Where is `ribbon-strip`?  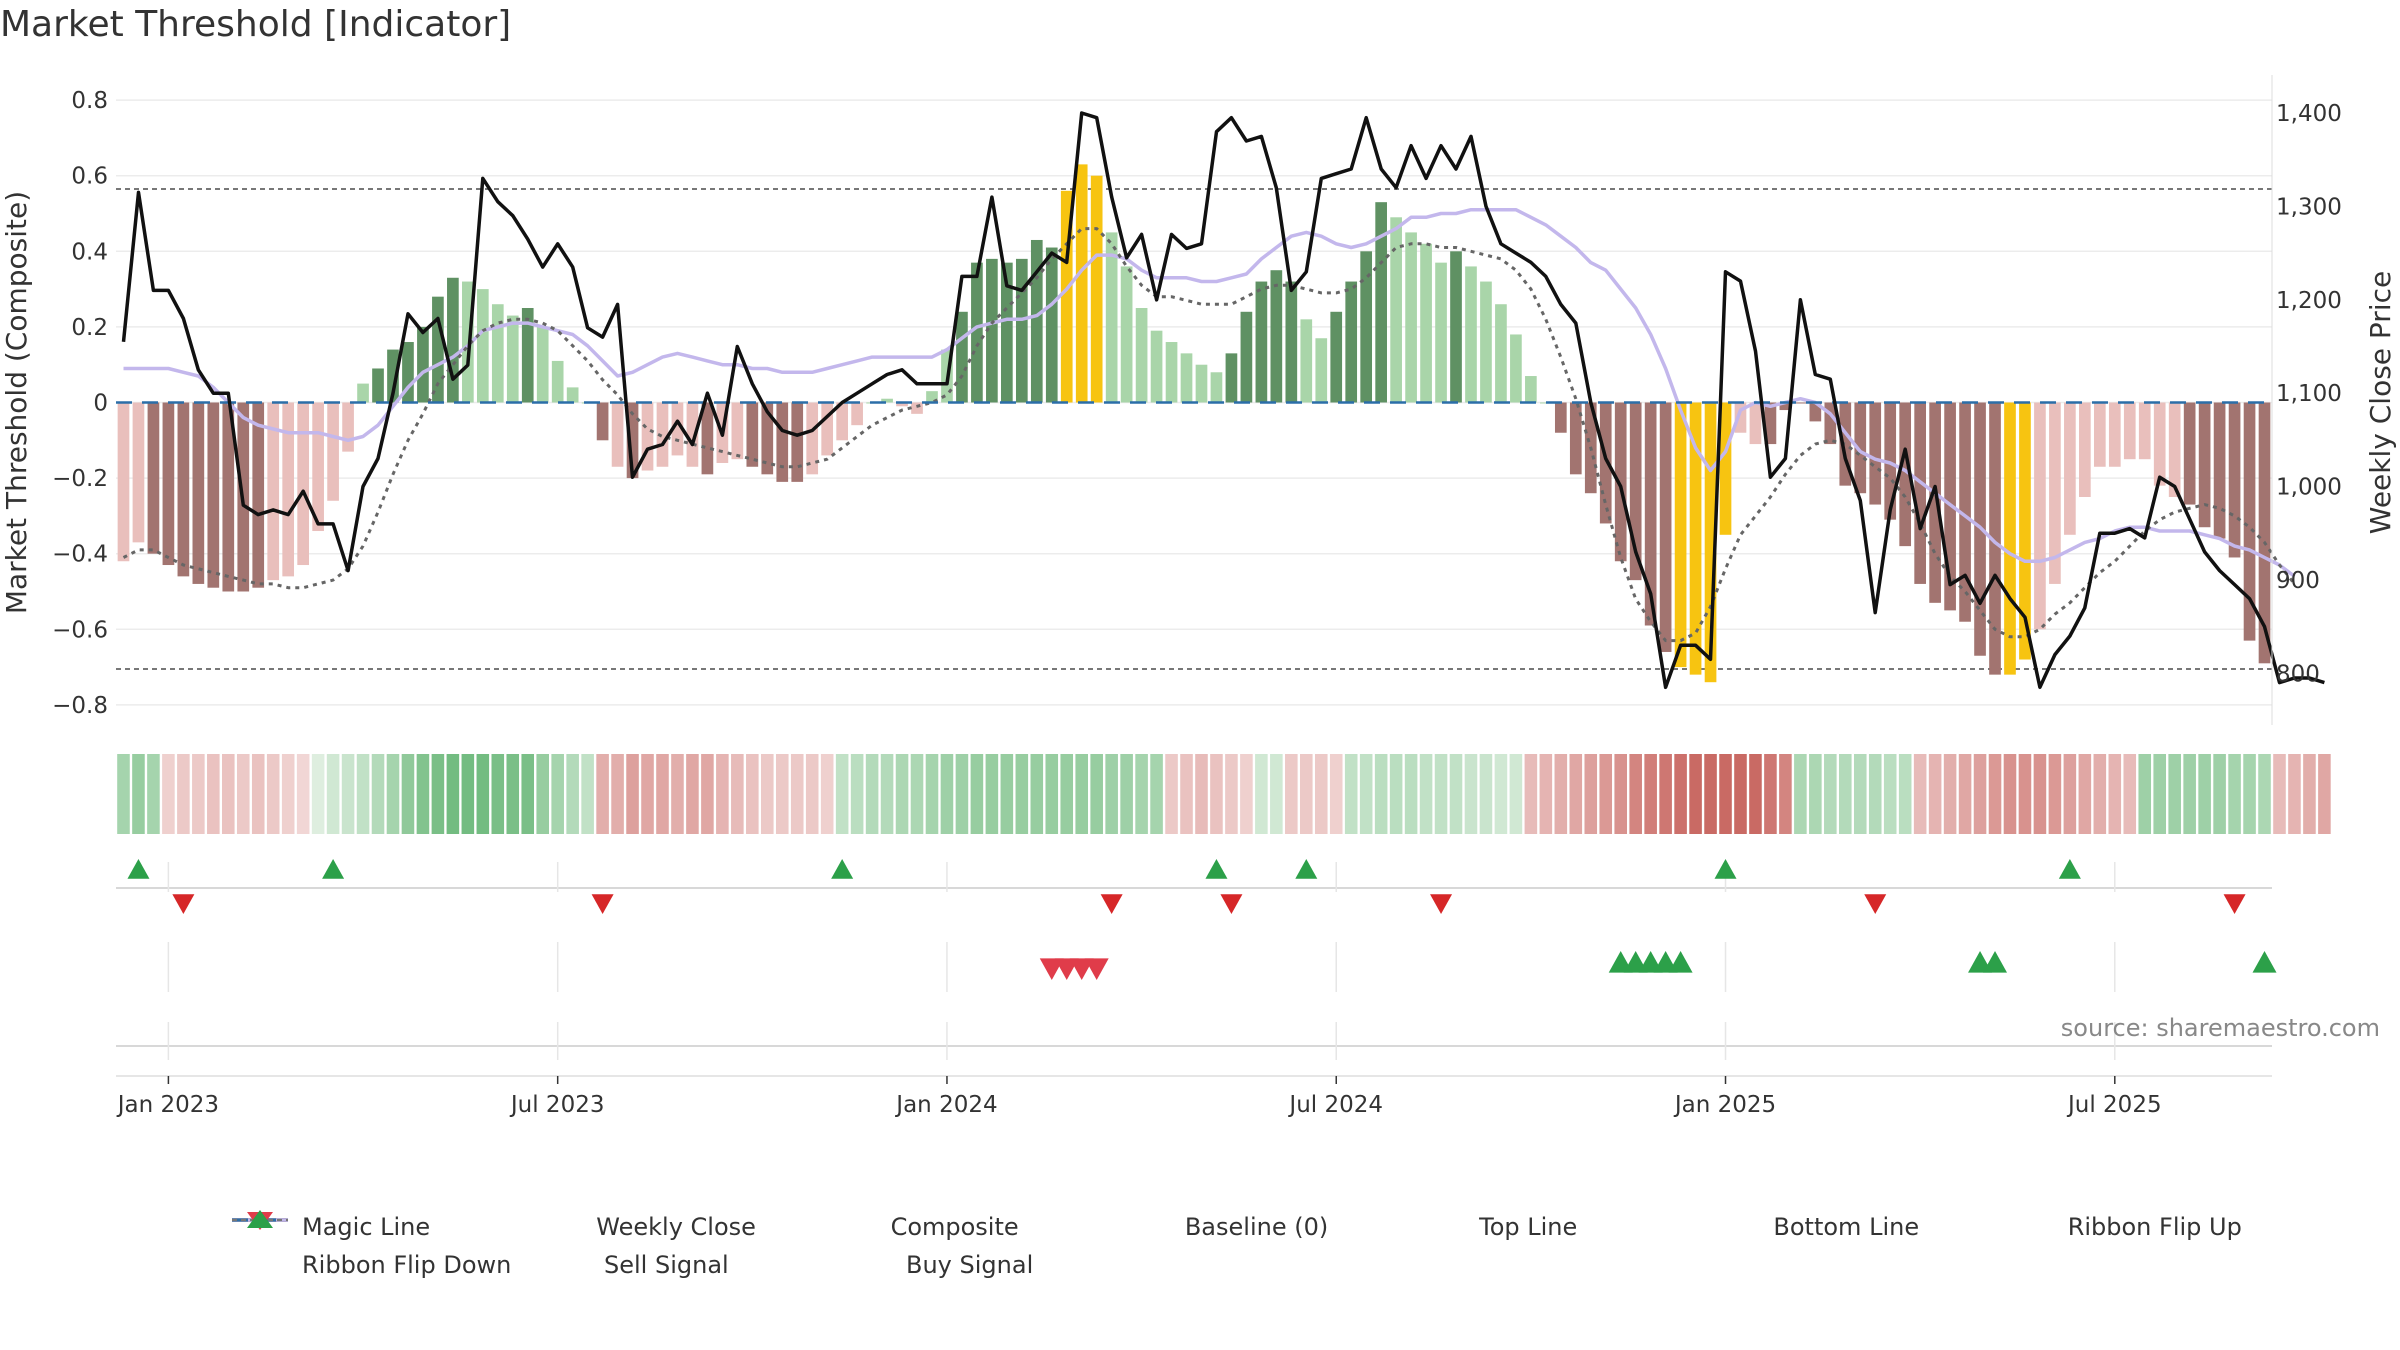 ribbon-strip is located at coordinates (1224, 794).